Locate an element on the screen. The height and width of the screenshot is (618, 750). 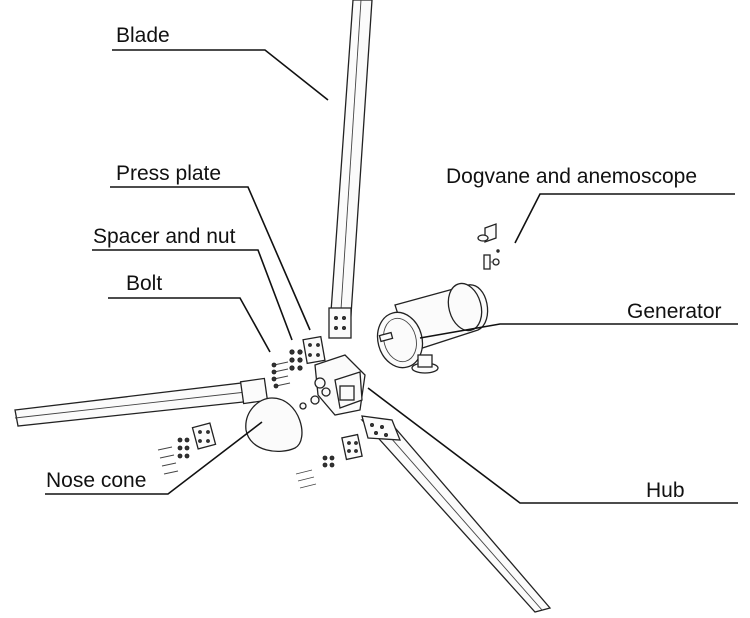
nose-cone is located at coordinates (274, 424).